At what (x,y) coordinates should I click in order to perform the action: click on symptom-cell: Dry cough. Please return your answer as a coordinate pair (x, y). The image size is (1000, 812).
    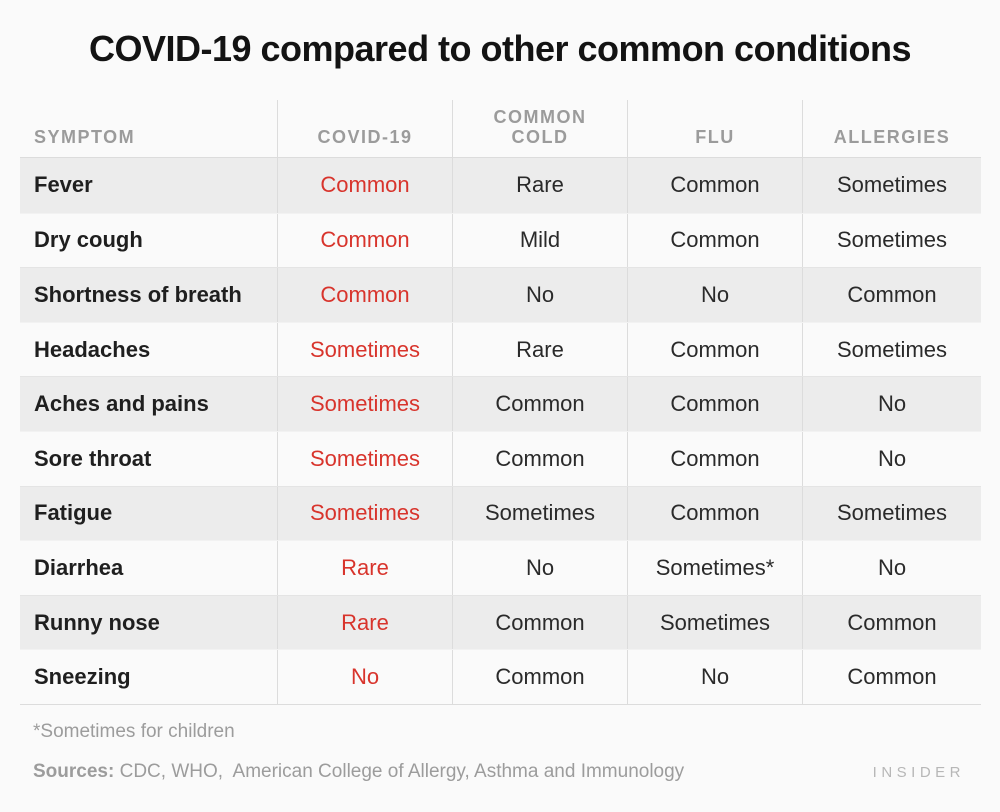
    Looking at the image, I should click on (149, 240).